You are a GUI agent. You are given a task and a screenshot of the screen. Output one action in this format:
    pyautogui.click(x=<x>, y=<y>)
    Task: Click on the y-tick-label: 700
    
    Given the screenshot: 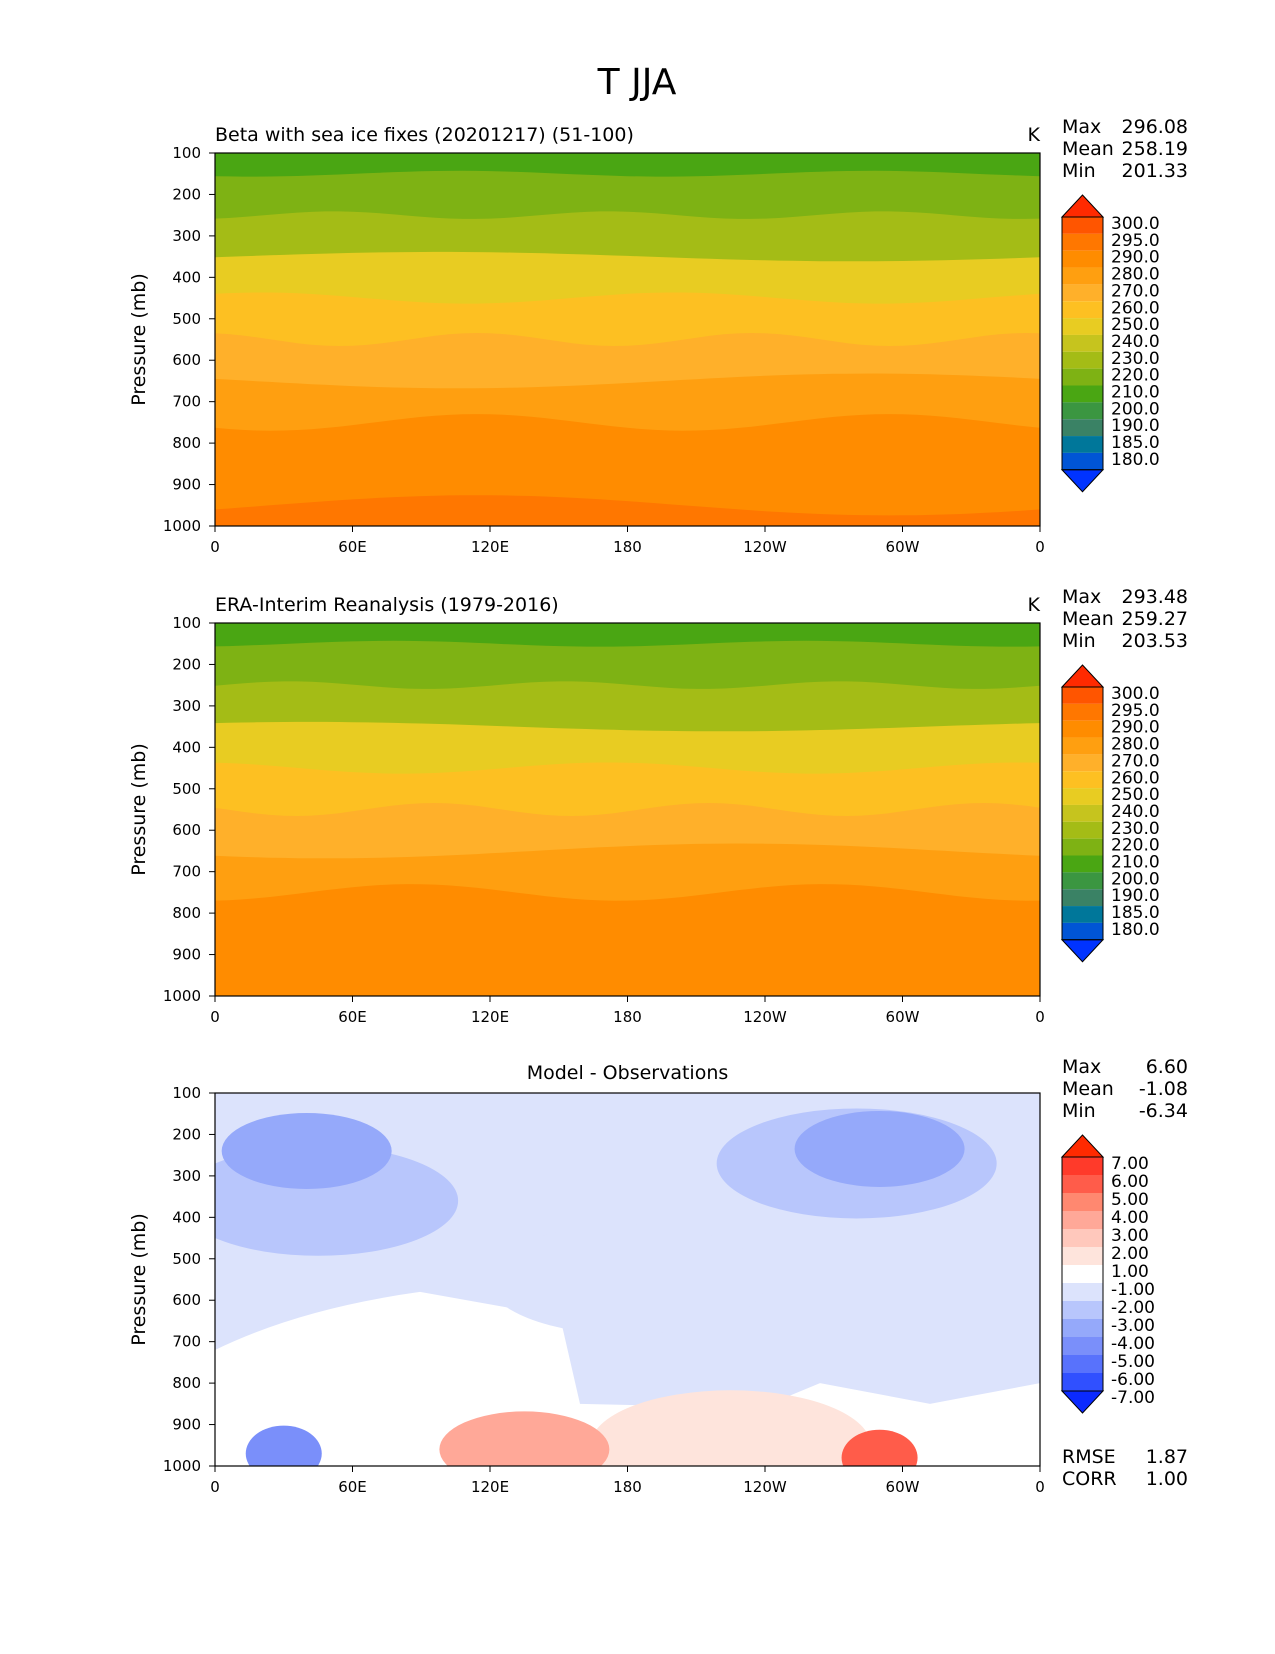 What is the action you would take?
    pyautogui.click(x=186, y=872)
    